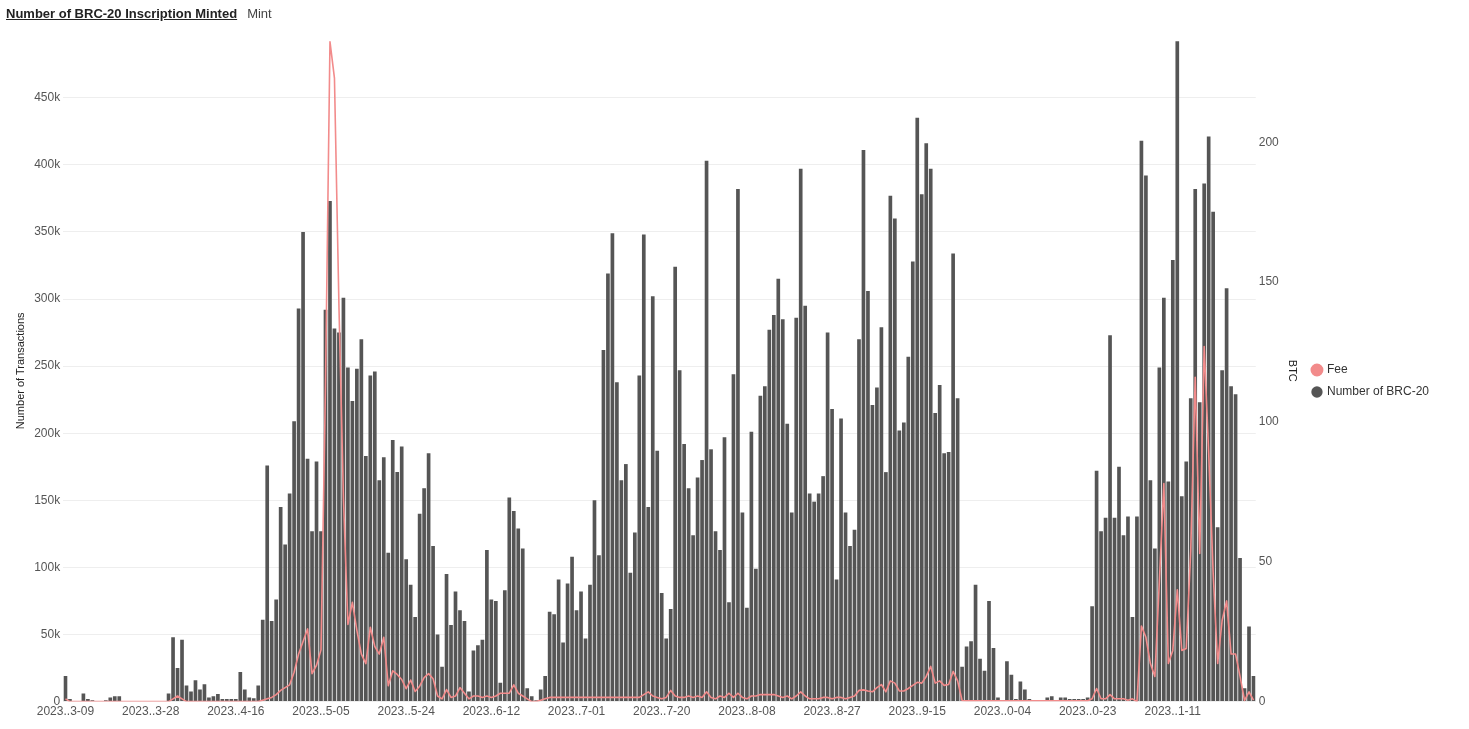 The width and height of the screenshot is (1469, 729). Describe the element at coordinates (321, 711) in the screenshot. I see `x-tick-label: 2023..5-05` at that location.